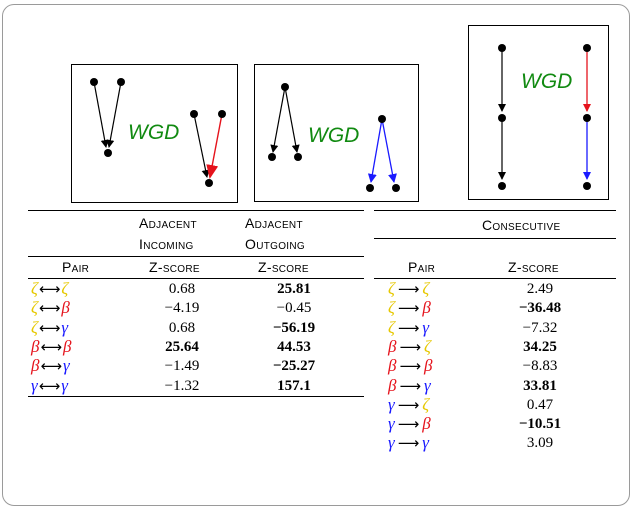 The image size is (633, 506). What do you see at coordinates (275, 244) in the screenshot?
I see `header-adjacent-outgoing-2: Outgoing` at bounding box center [275, 244].